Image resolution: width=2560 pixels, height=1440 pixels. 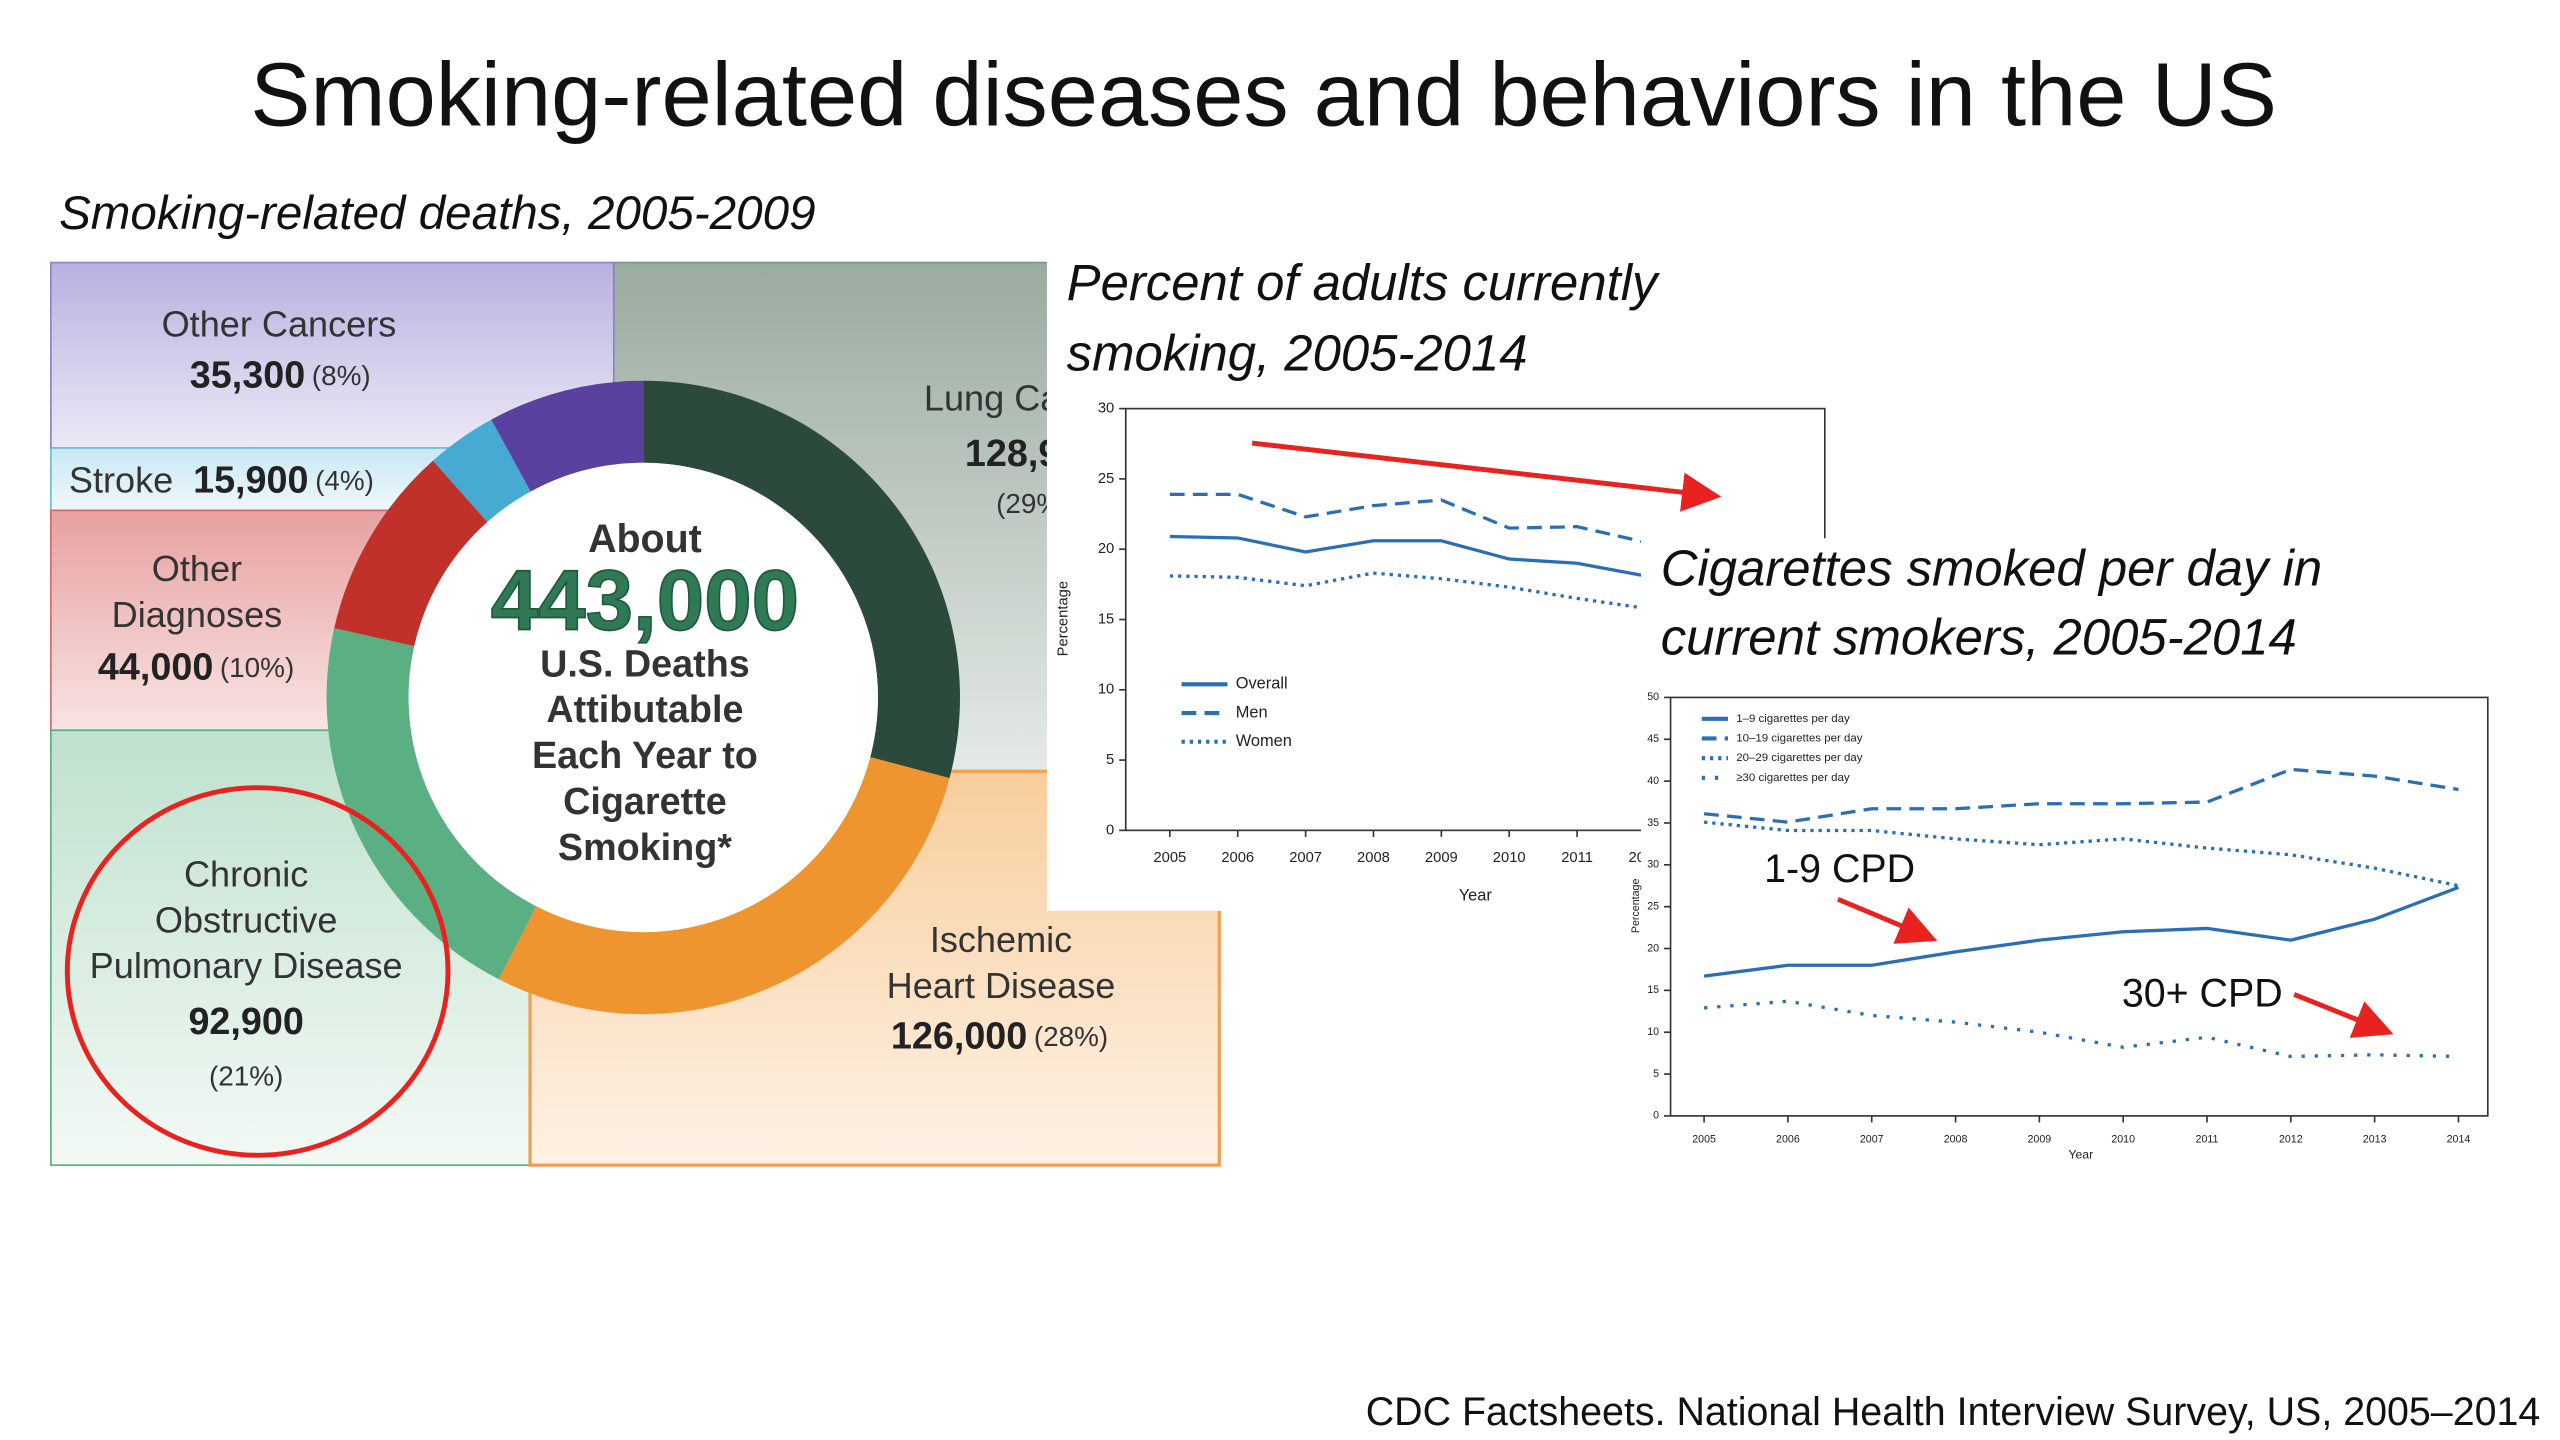 What do you see at coordinates (279, 323) in the screenshot?
I see `segment-name: Other Cancers` at bounding box center [279, 323].